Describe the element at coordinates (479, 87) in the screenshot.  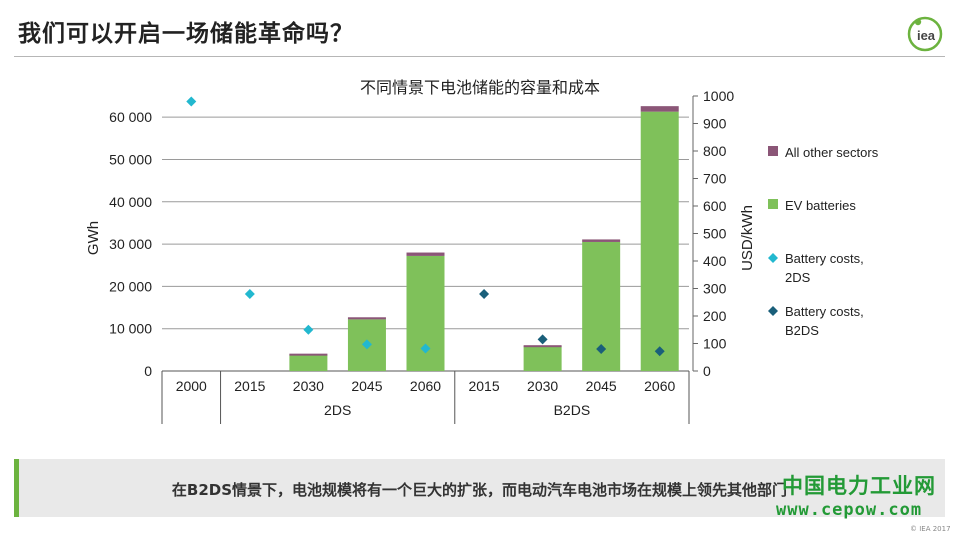
I see `chart-title: 不同情景下电池储能的容量和成本` at that location.